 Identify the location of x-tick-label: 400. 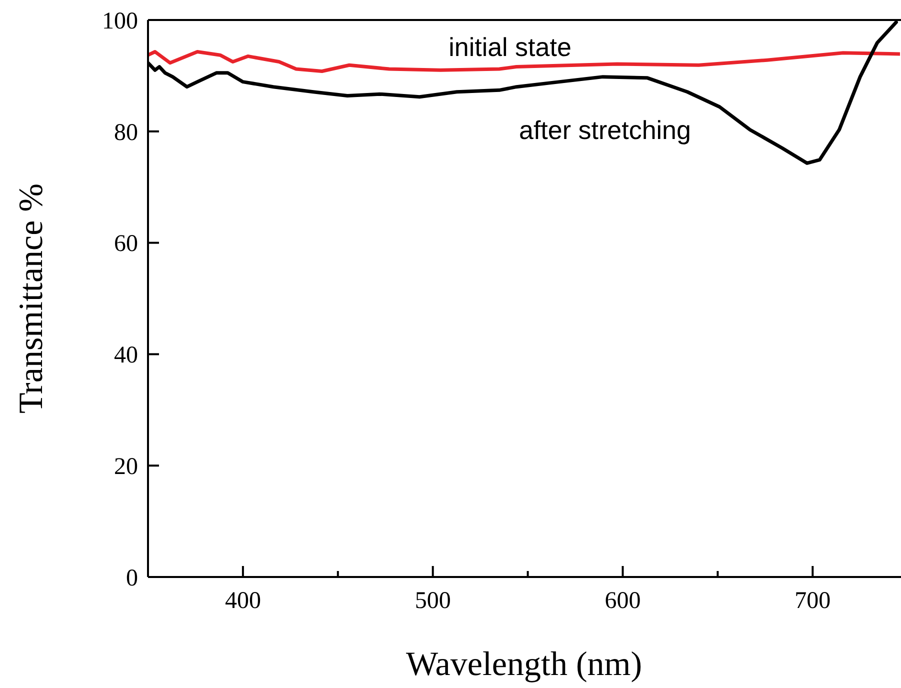
(242, 601).